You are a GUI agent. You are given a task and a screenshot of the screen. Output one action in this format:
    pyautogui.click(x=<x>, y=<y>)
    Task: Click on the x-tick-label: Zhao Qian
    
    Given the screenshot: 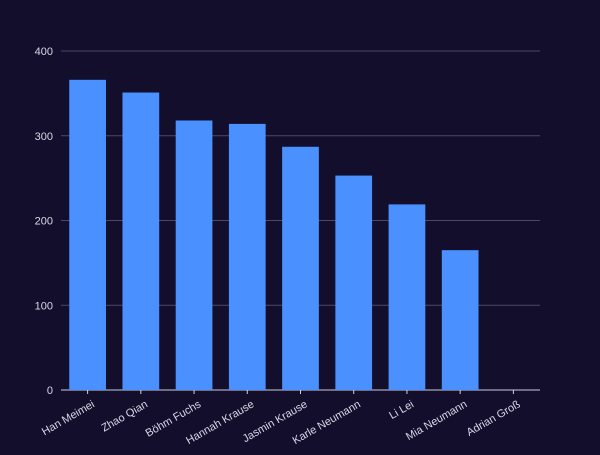 What is the action you would take?
    pyautogui.click(x=124, y=416)
    